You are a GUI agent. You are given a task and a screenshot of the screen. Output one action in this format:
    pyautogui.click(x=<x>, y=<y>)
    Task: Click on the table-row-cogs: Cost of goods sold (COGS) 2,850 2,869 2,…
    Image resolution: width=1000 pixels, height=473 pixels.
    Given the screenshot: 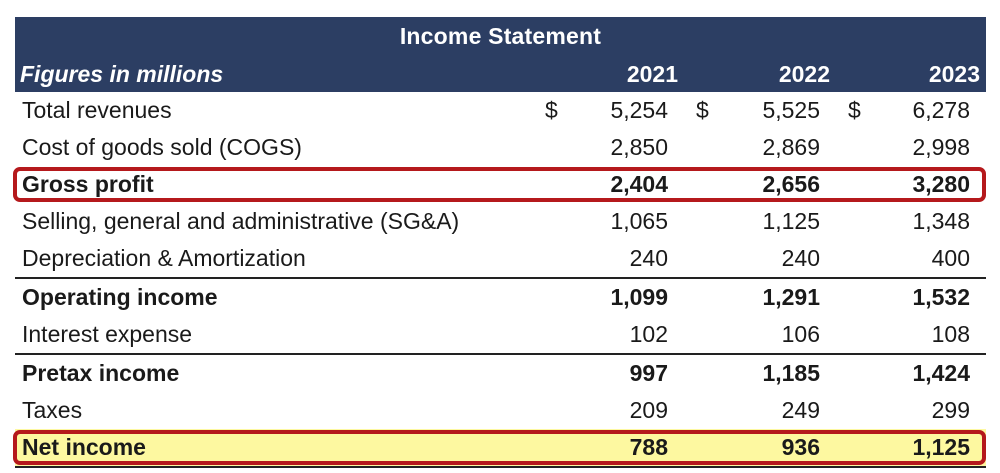 What is the action you would take?
    pyautogui.click(x=500, y=147)
    